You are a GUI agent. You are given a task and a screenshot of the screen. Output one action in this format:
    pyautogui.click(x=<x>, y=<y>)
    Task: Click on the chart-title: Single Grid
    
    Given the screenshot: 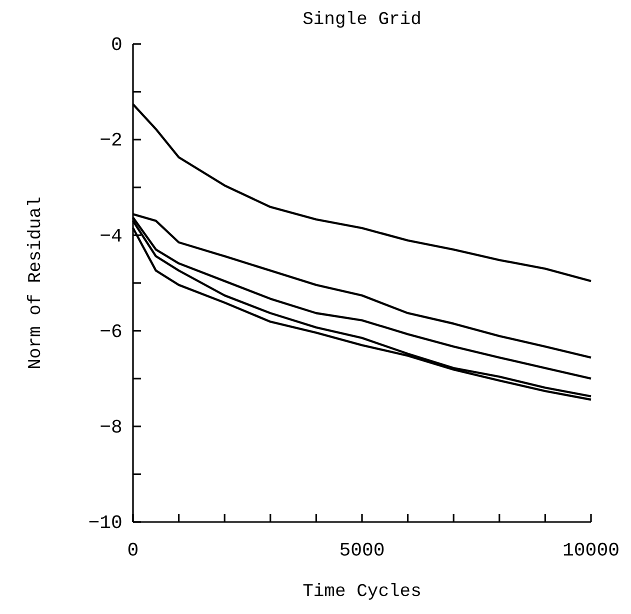 What is the action you would take?
    pyautogui.click(x=362, y=20)
    